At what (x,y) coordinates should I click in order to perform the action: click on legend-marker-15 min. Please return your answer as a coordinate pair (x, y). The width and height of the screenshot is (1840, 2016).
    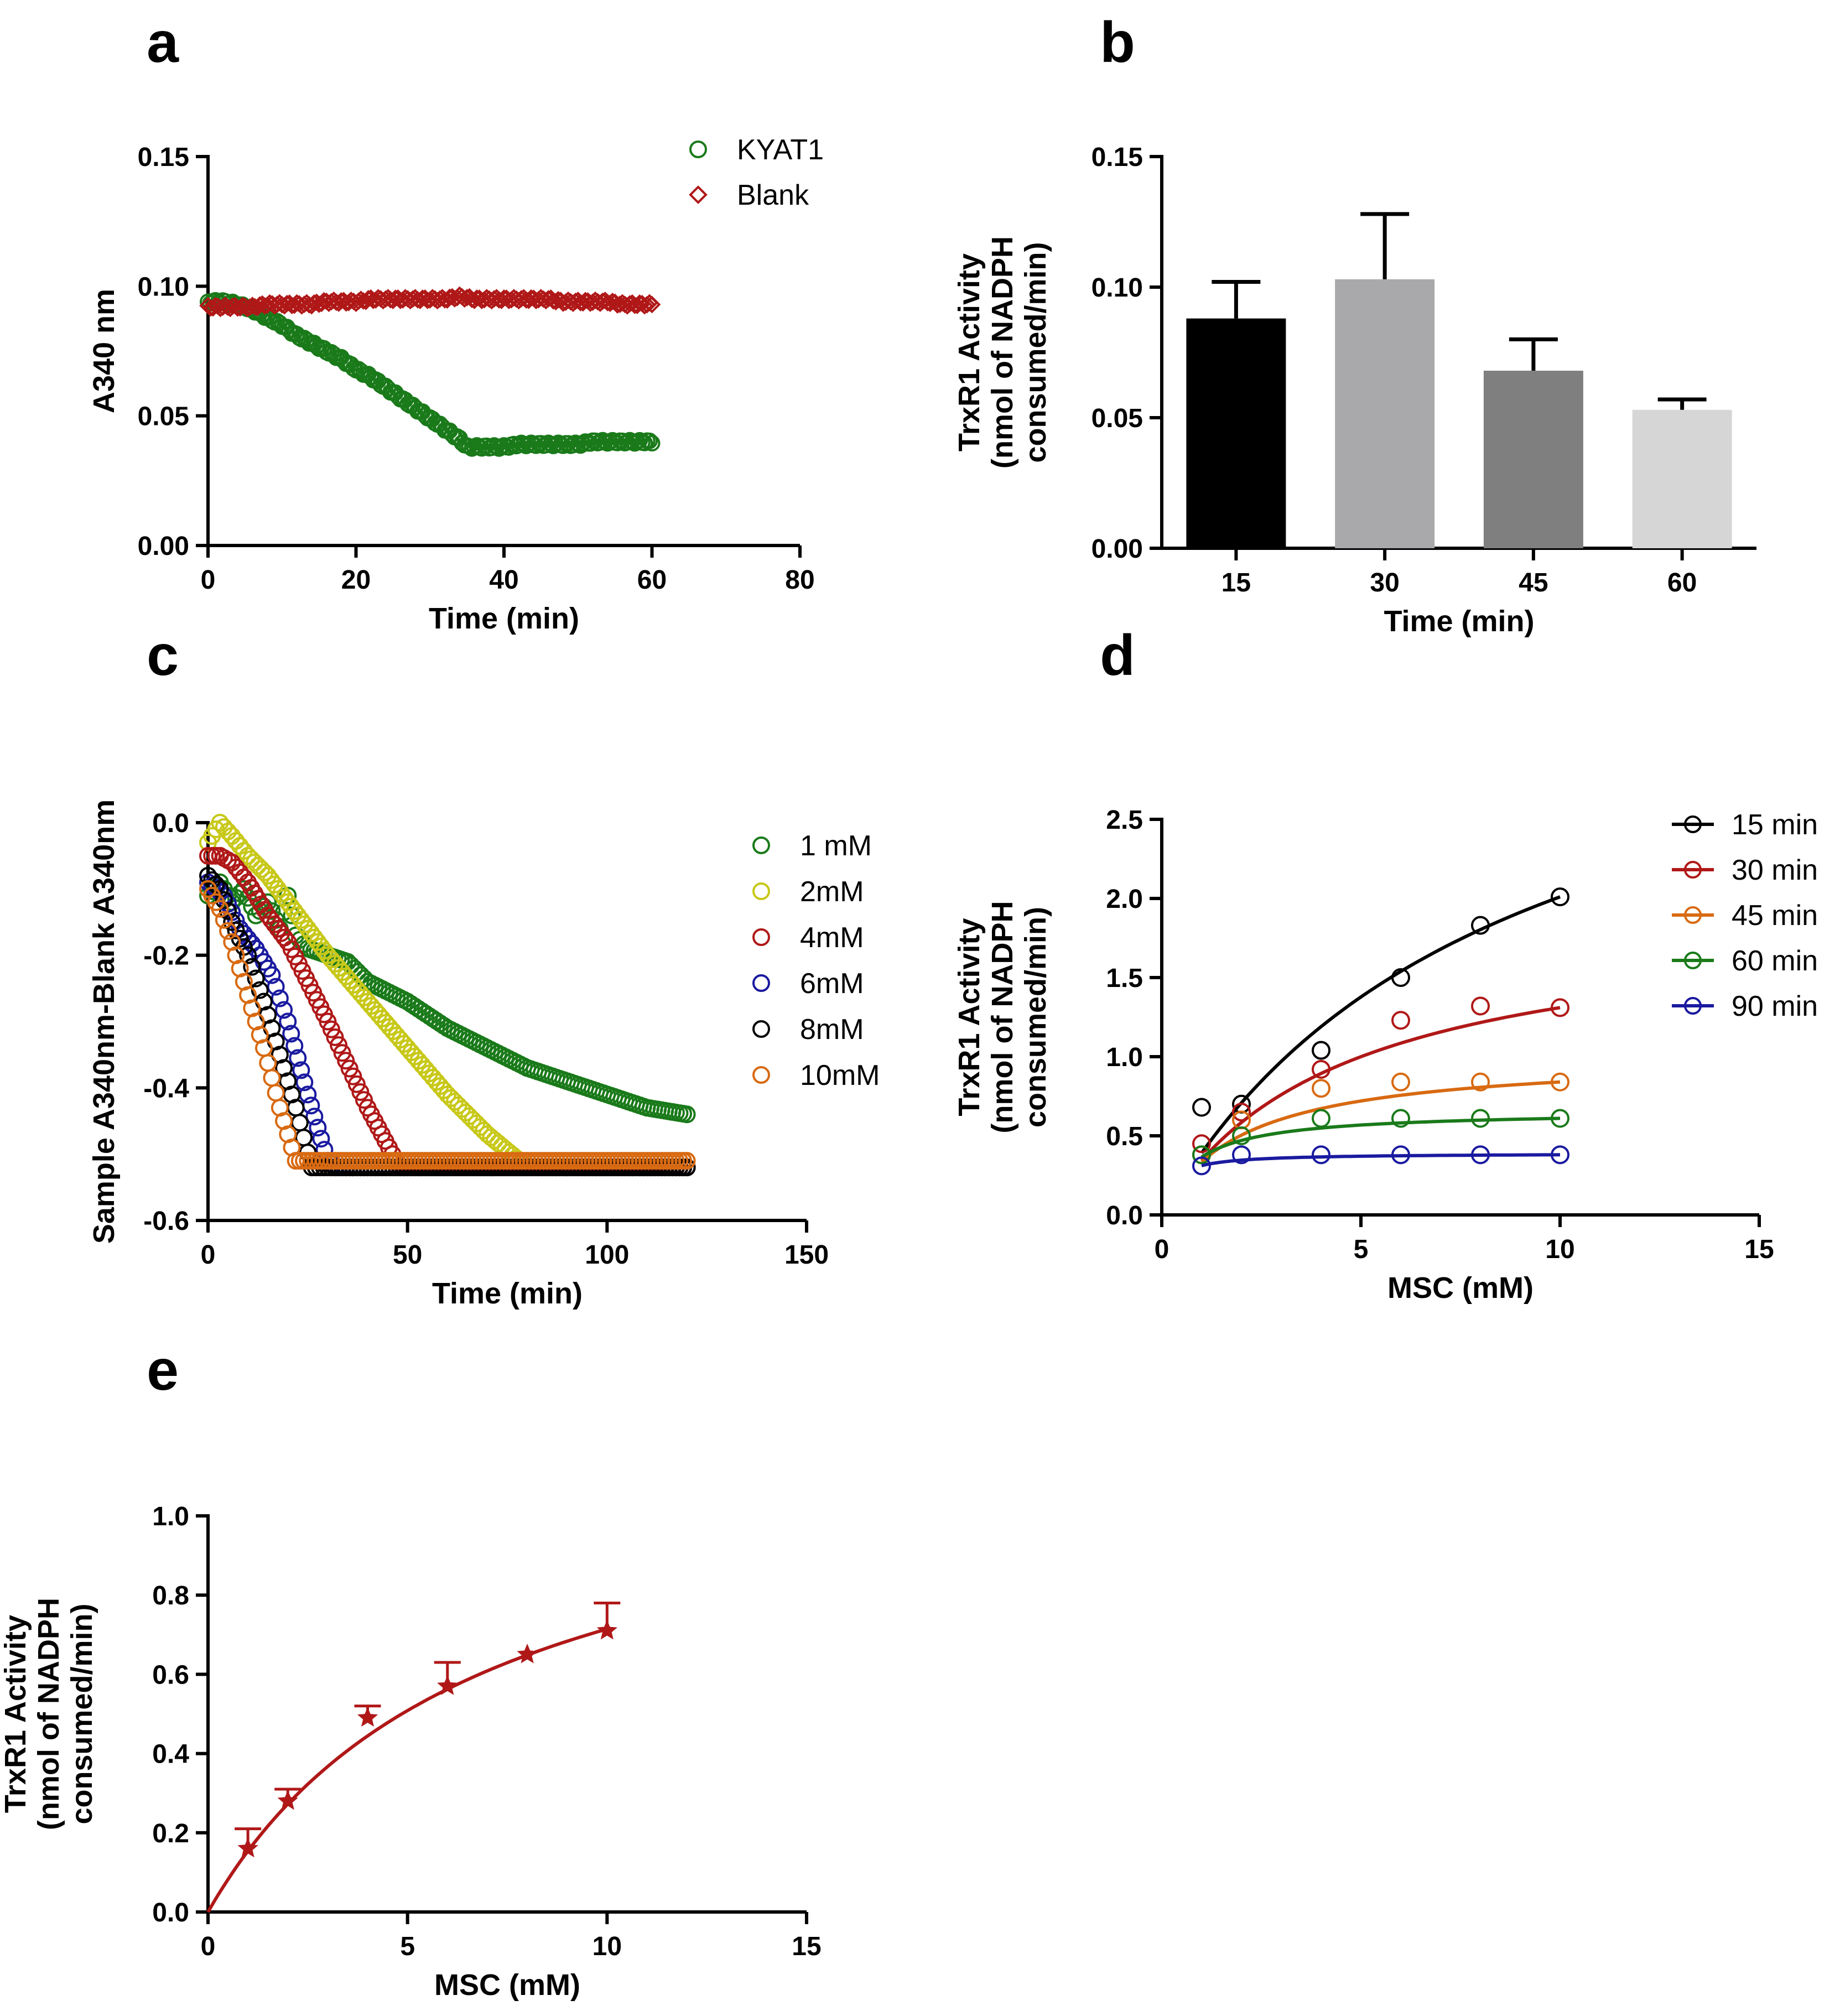
    Looking at the image, I should click on (1693, 824).